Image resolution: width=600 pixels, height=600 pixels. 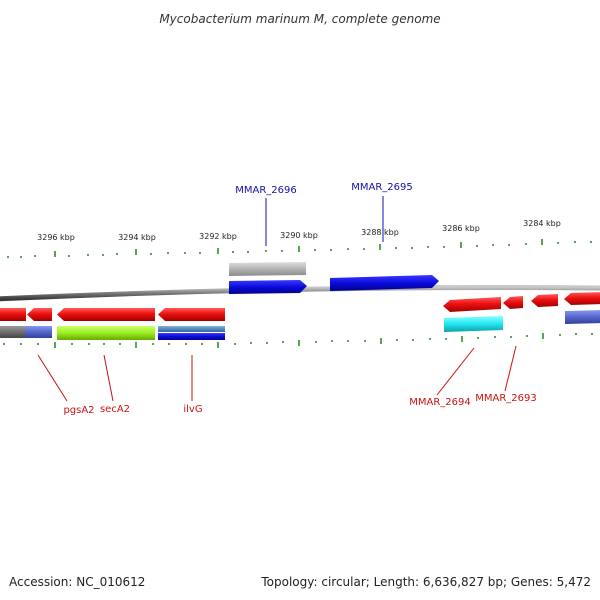 I want to click on gene-label-reverse: MMAR_2693, so click(x=506, y=398).